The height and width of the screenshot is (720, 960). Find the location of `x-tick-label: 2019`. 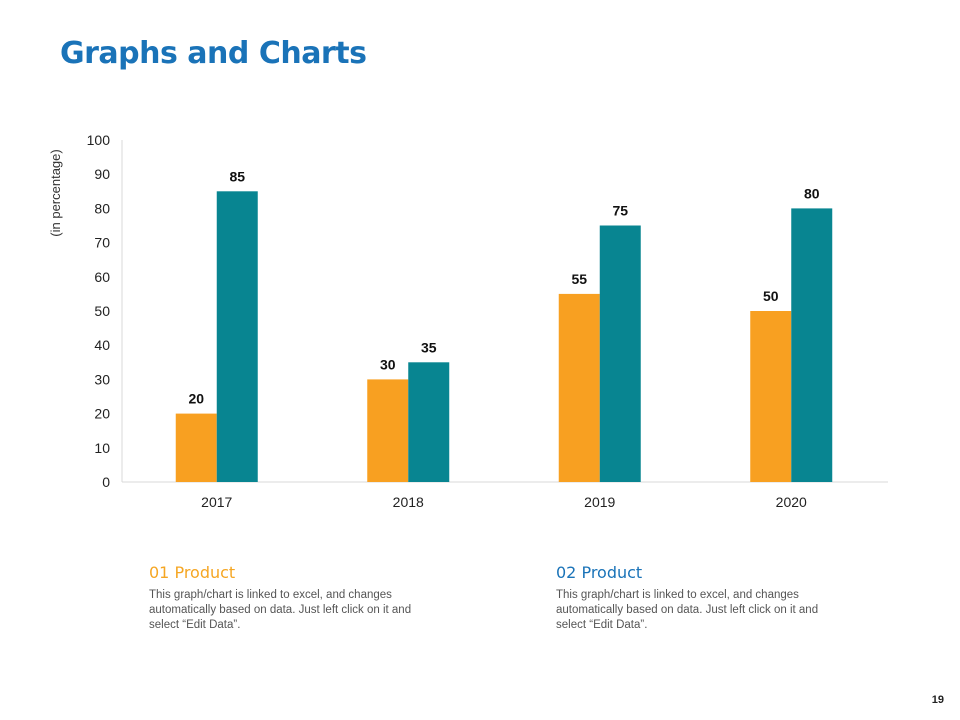

x-tick-label: 2019 is located at coordinates (599, 502).